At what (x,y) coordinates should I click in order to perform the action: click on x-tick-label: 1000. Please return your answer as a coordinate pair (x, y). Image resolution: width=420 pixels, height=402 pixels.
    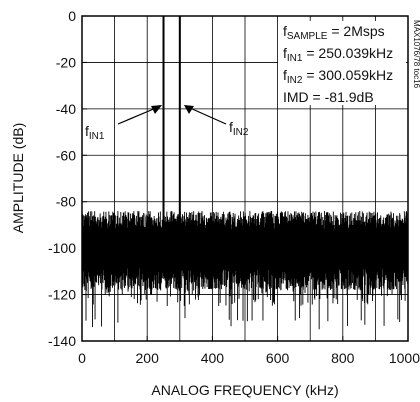
    Looking at the image, I should click on (404, 358).